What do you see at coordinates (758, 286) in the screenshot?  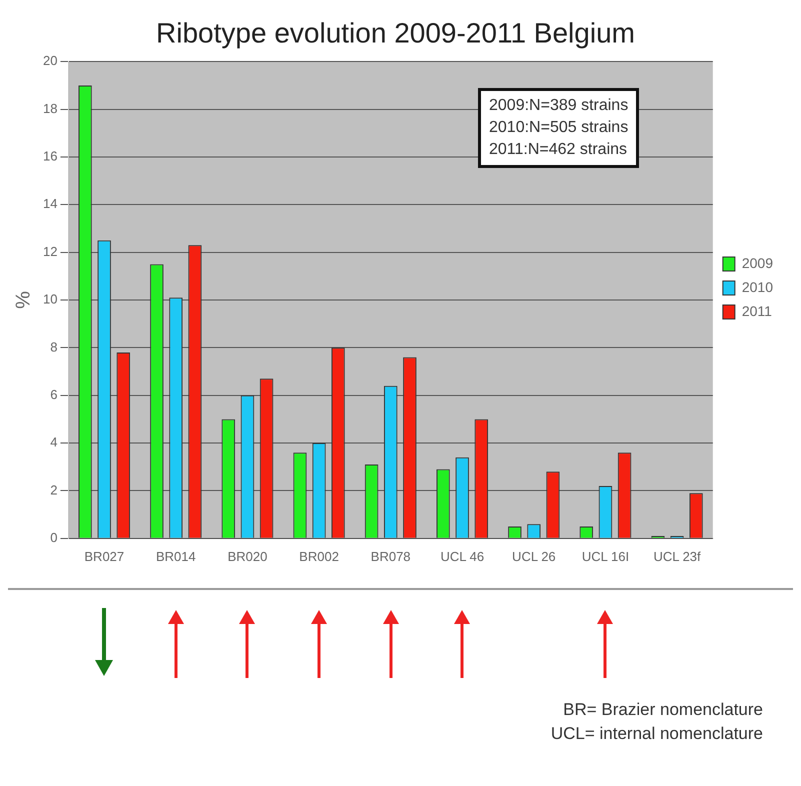 I see `legend-label: 2010` at bounding box center [758, 286].